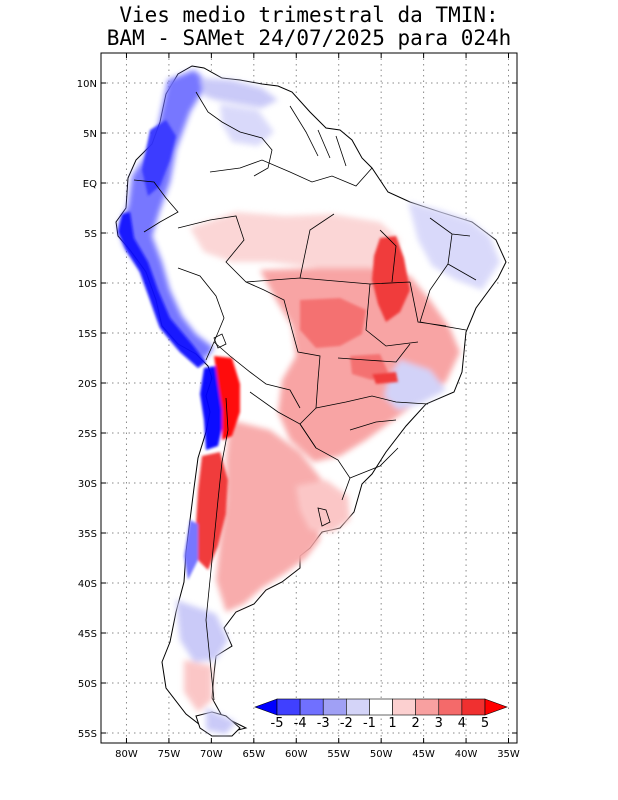 The width and height of the screenshot is (618, 800). What do you see at coordinates (87, 484) in the screenshot?
I see `tick-label-lat: 30S` at bounding box center [87, 484].